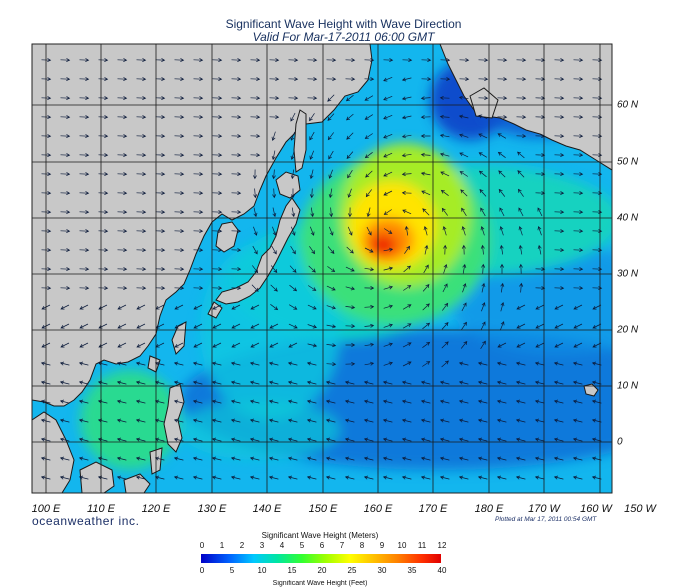  What do you see at coordinates (320, 535) in the screenshot?
I see `legend-title: Significant Wave Height (Meters)` at bounding box center [320, 535].